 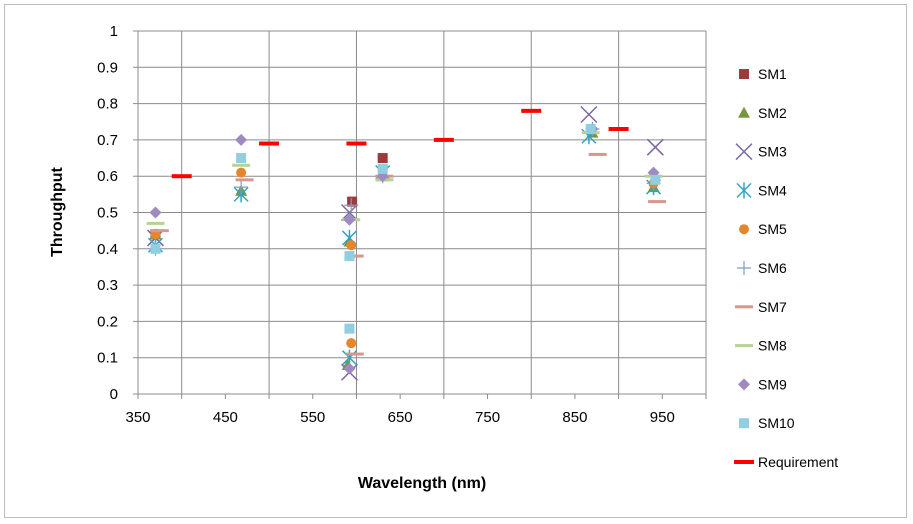 What do you see at coordinates (107, 358) in the screenshot?
I see `y-tick-label: 0.1` at bounding box center [107, 358].